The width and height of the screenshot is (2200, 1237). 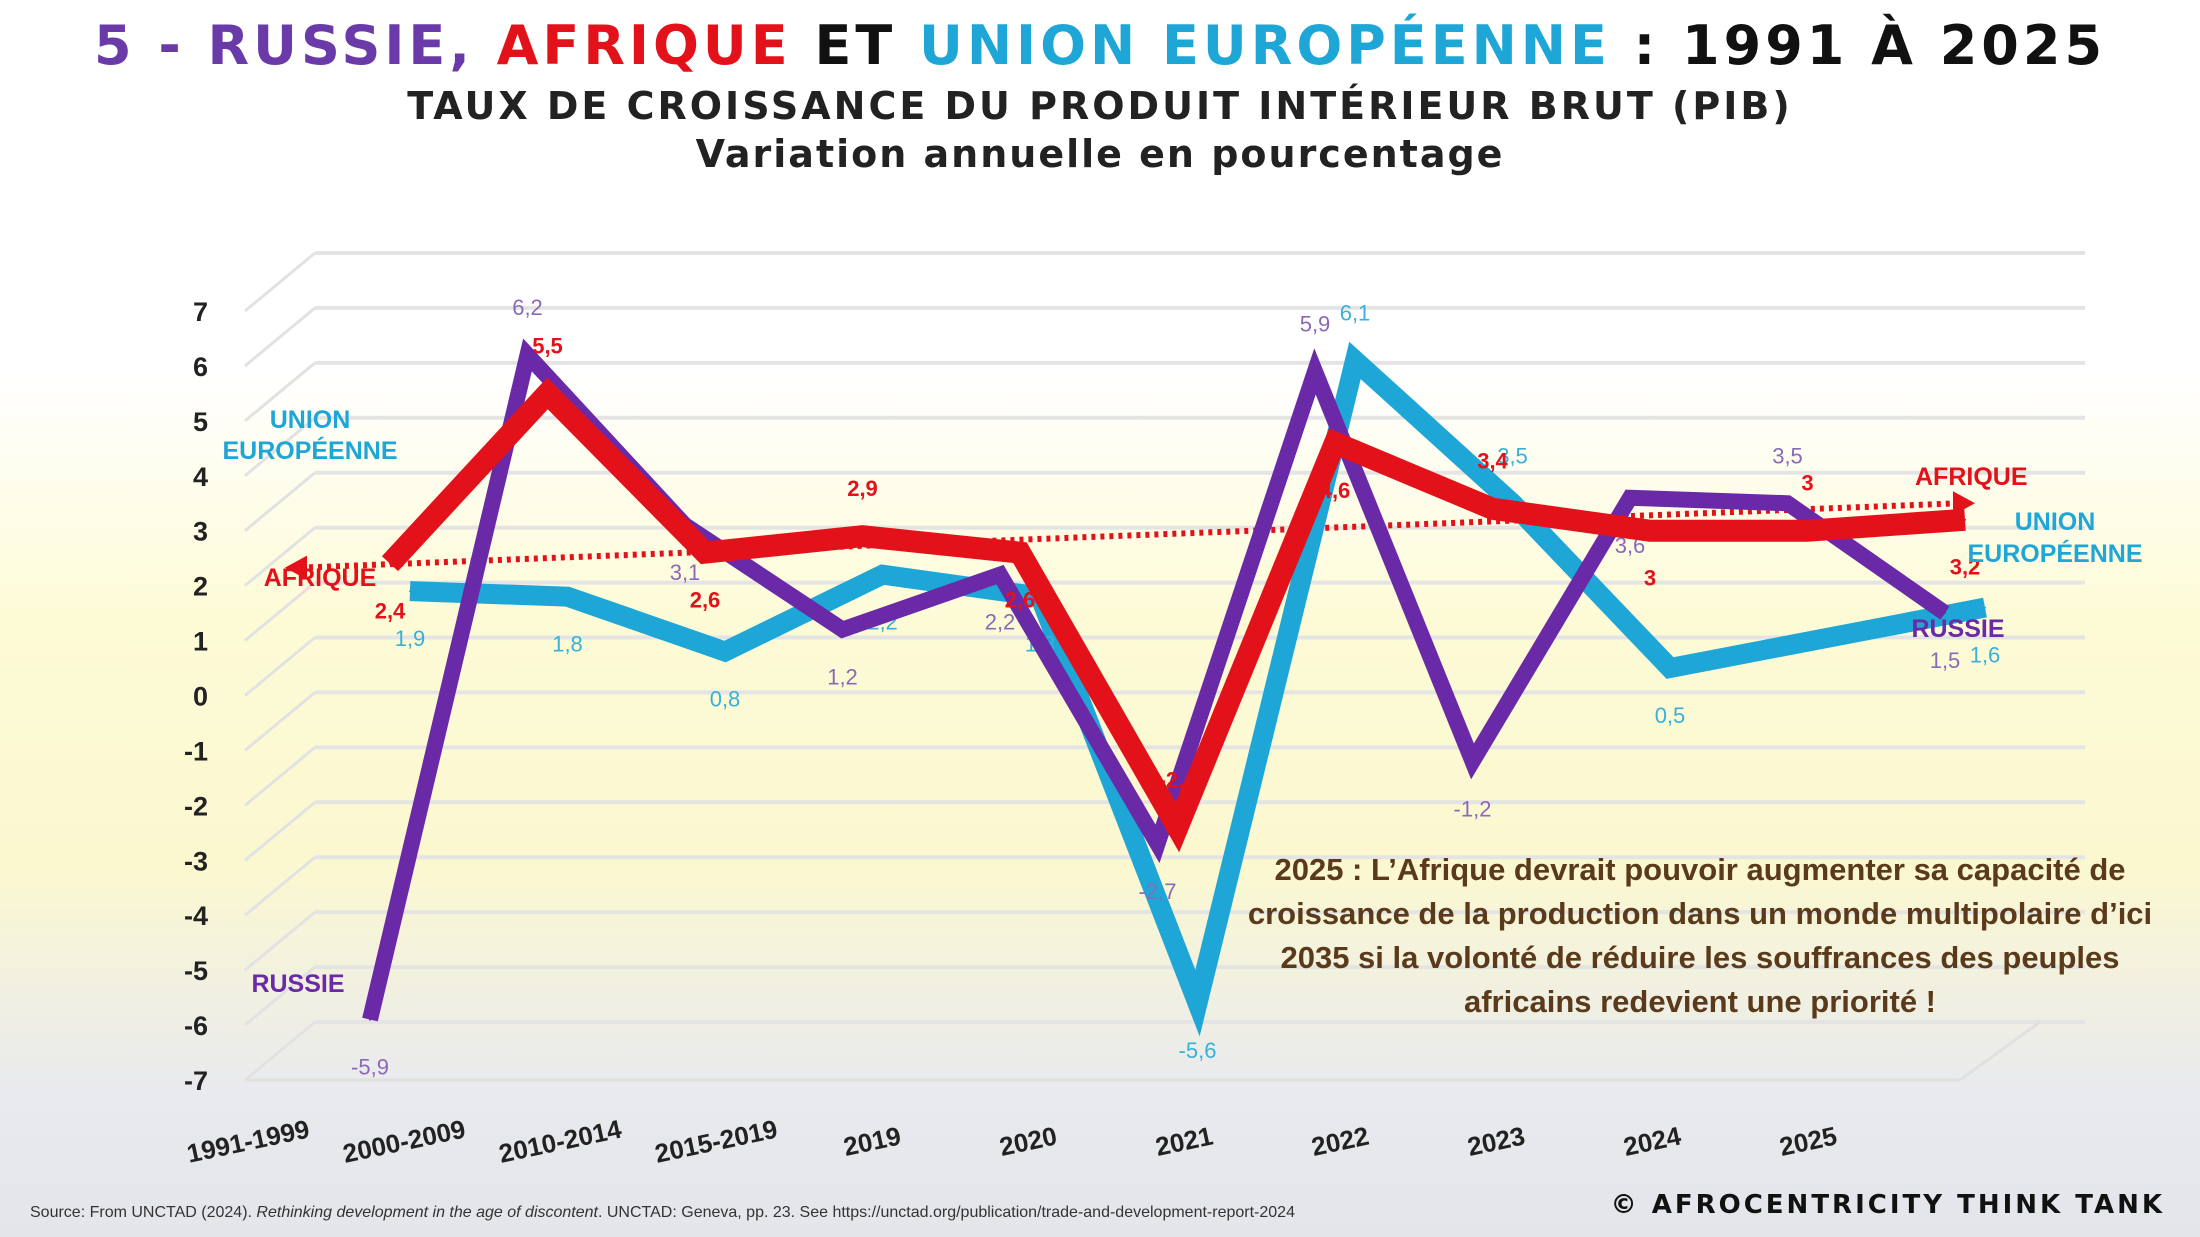 What do you see at coordinates (1870, 45) in the screenshot?
I see `title-years: : 1991 À 2025` at bounding box center [1870, 45].